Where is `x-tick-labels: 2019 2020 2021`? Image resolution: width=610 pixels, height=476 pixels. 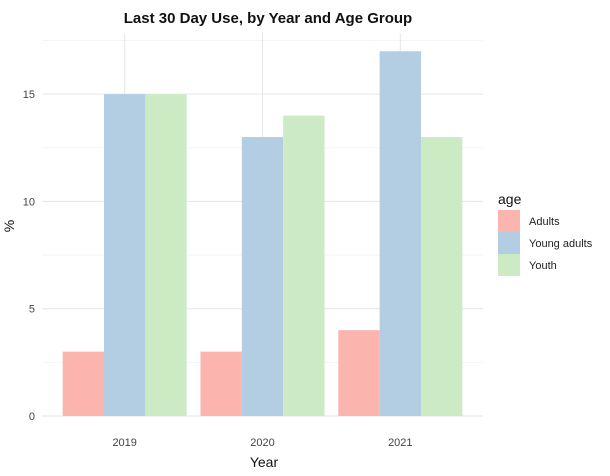 x-tick-labels: 2019 2020 2021 is located at coordinates (262, 443).